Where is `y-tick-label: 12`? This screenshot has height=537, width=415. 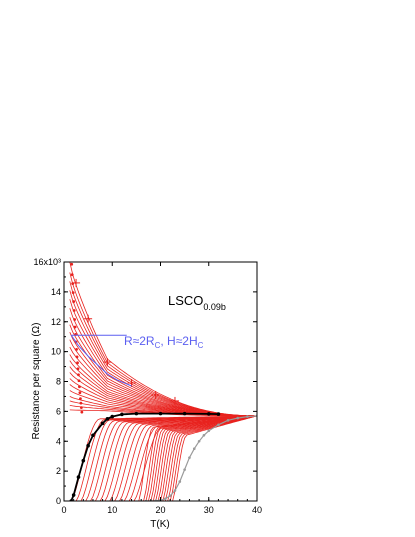
y-tick-label: 12 is located at coordinates (56, 322).